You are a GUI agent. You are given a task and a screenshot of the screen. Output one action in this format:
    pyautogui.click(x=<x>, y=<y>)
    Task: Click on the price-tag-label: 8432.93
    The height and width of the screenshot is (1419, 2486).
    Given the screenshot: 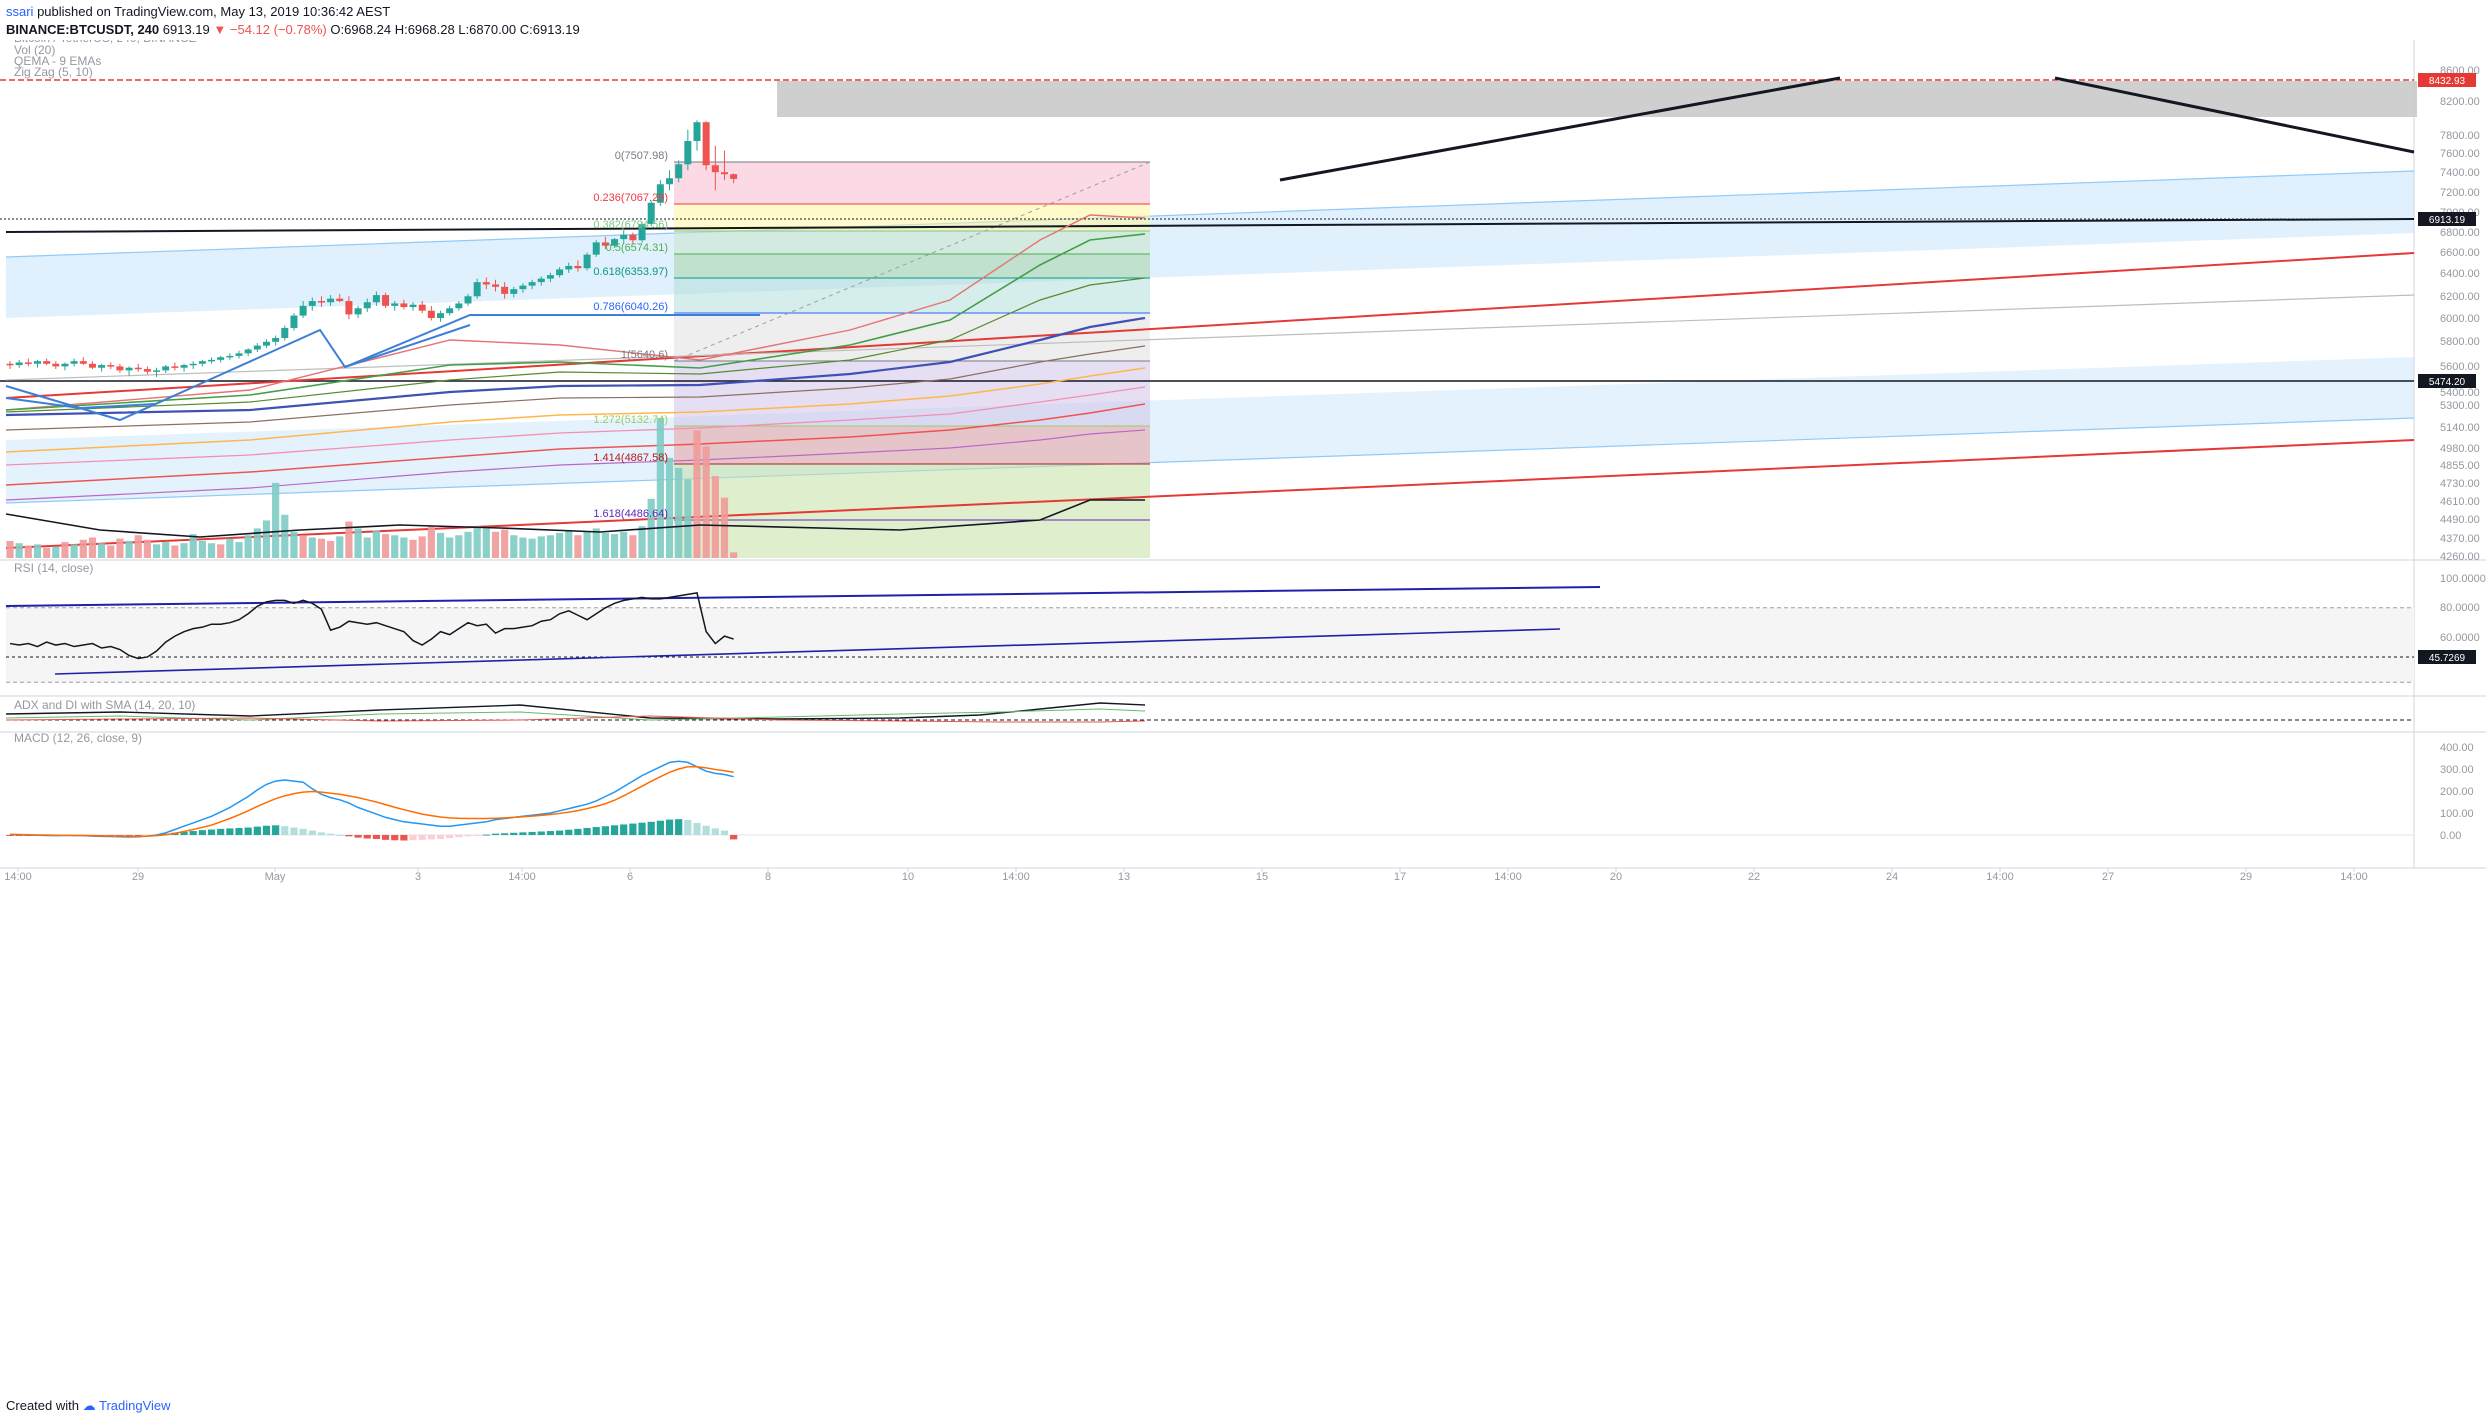 What is the action you would take?
    pyautogui.click(x=2447, y=81)
    